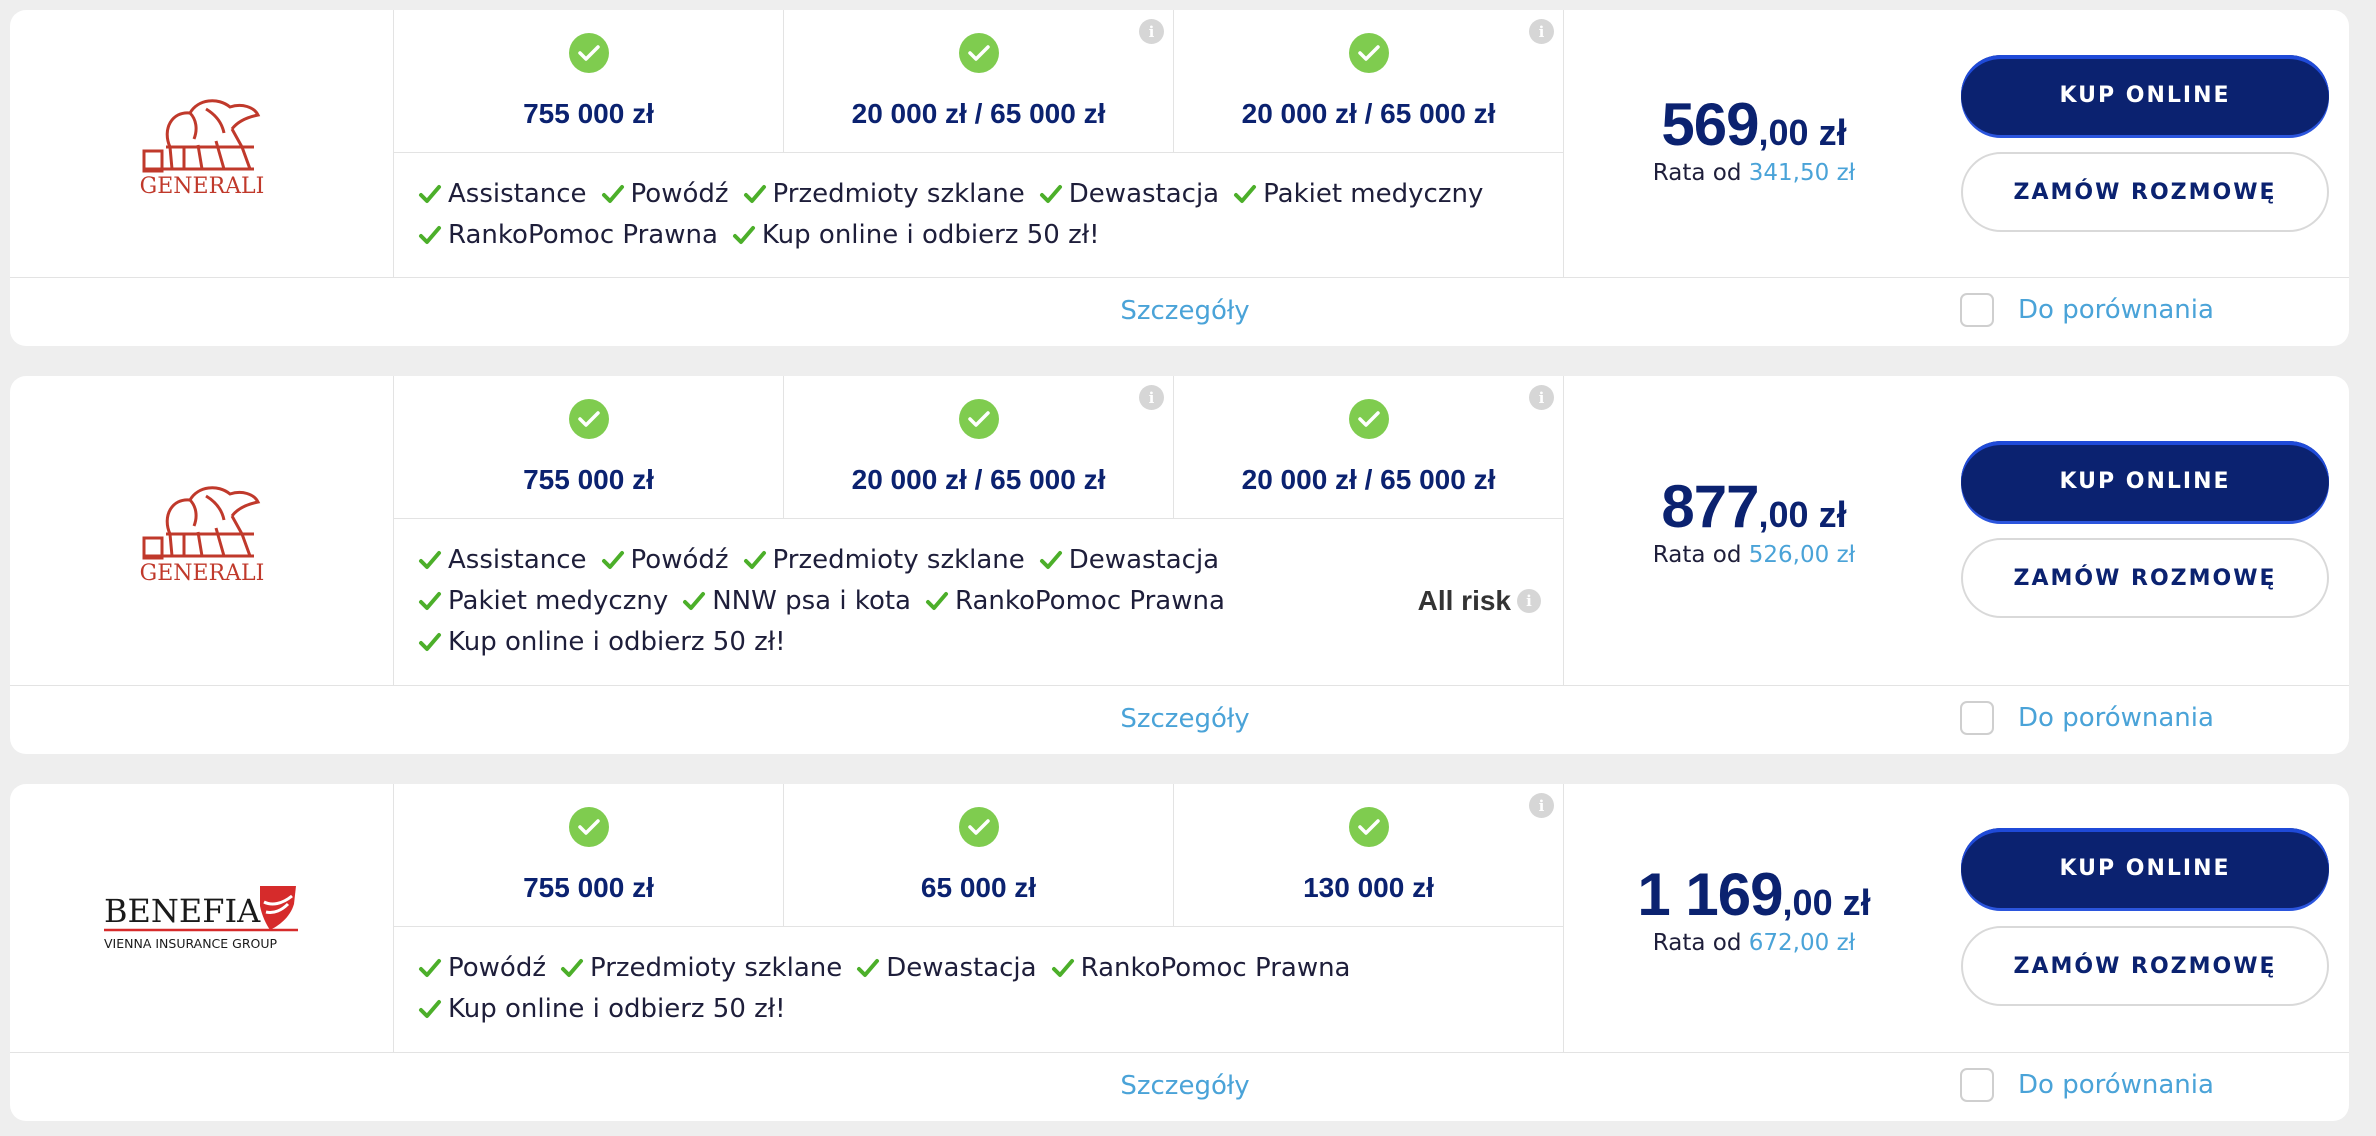 The height and width of the screenshot is (1136, 2376). I want to click on coverage-oc: 65 000 zł, so click(979, 855).